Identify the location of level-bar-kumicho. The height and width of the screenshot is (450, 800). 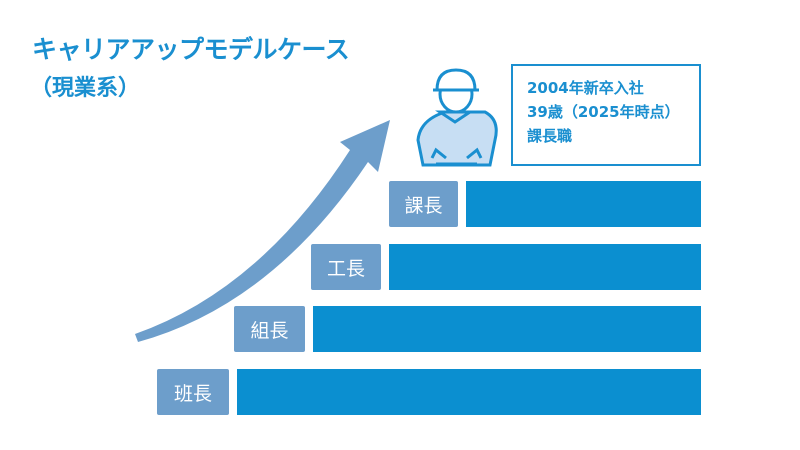
(507, 329).